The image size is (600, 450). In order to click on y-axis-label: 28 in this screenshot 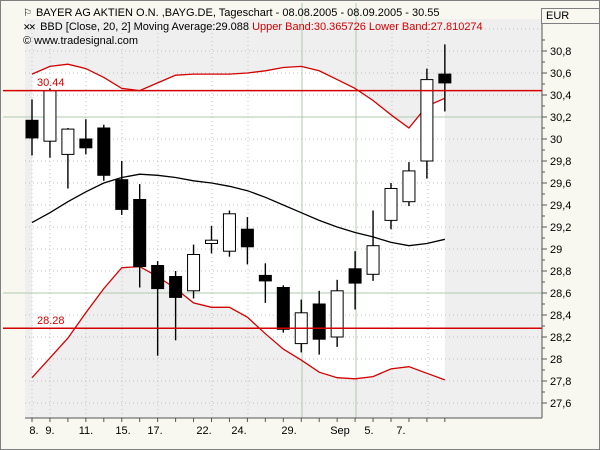, I will do `click(556, 360)`.